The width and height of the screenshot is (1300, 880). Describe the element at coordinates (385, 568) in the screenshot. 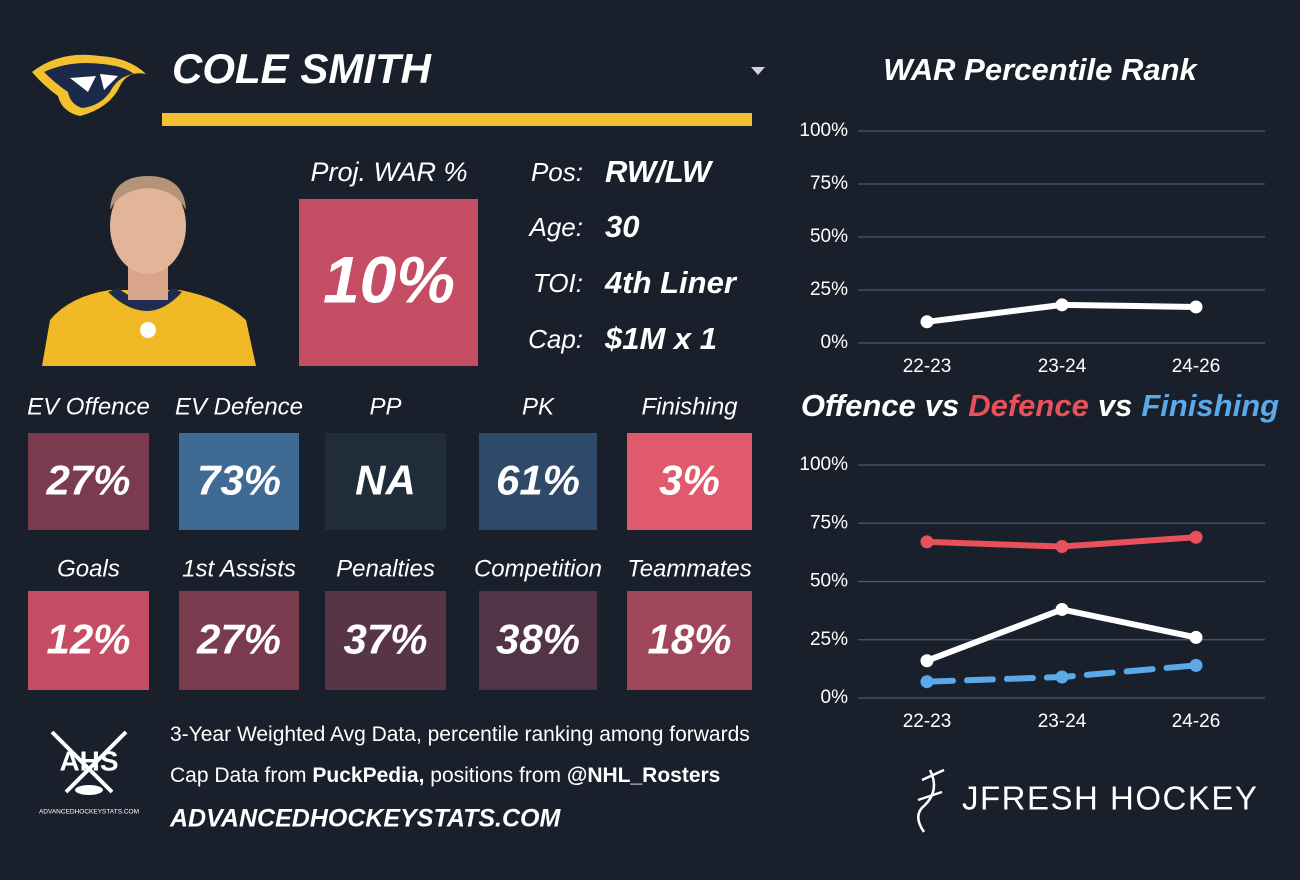

I see `tile-label: Penalties` at that location.